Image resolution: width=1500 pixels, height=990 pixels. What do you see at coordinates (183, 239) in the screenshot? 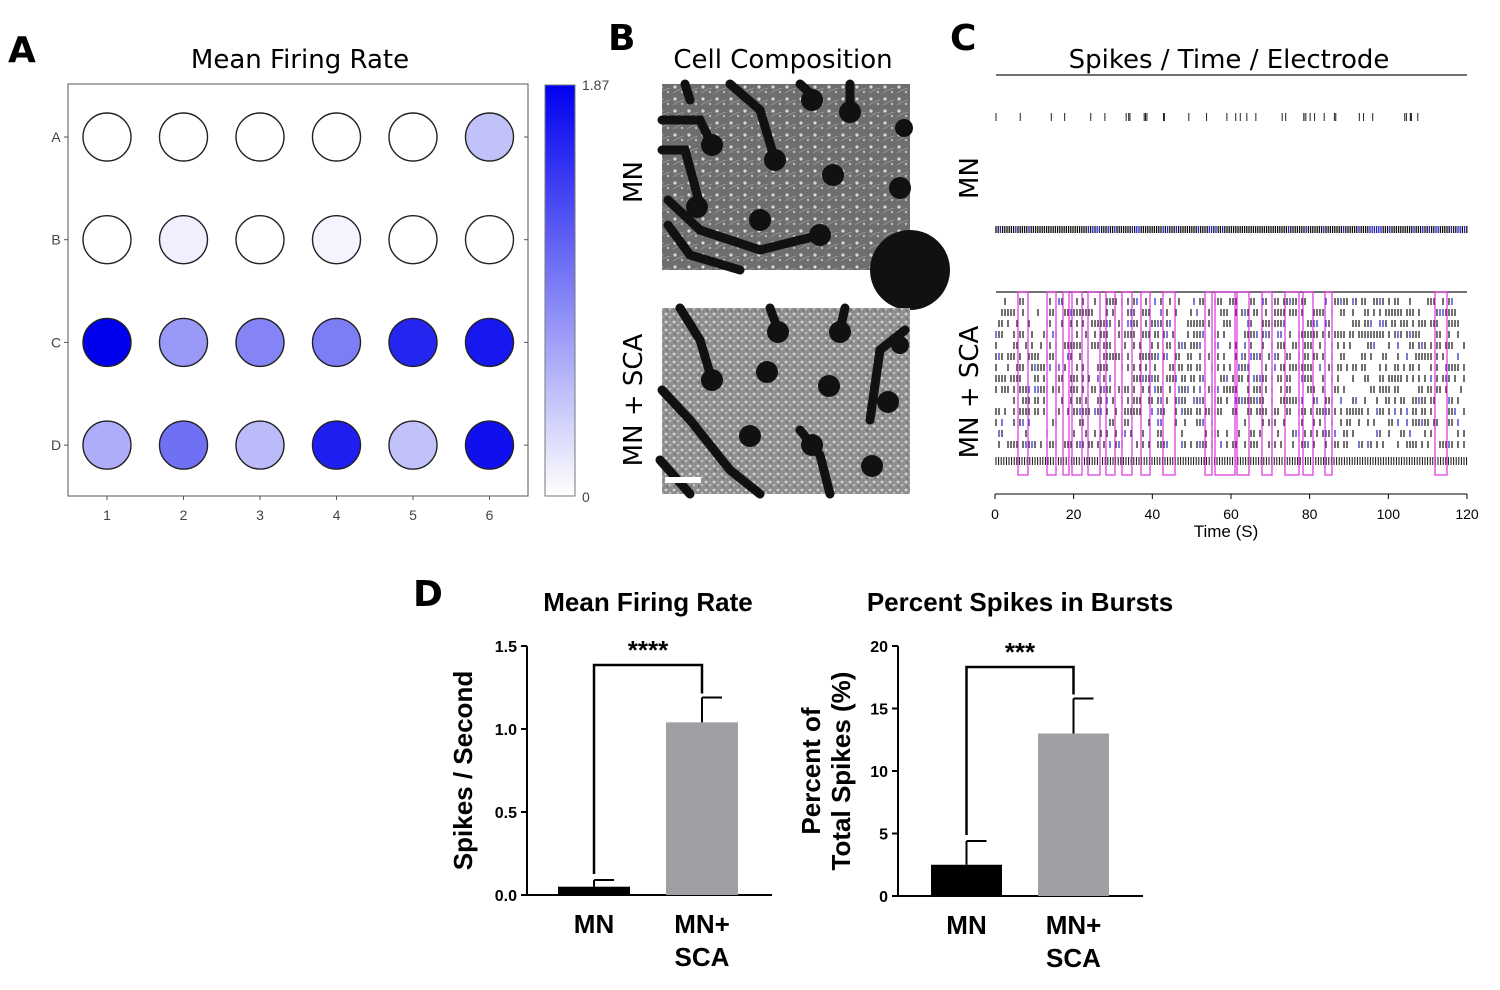
I see `well-B2` at bounding box center [183, 239].